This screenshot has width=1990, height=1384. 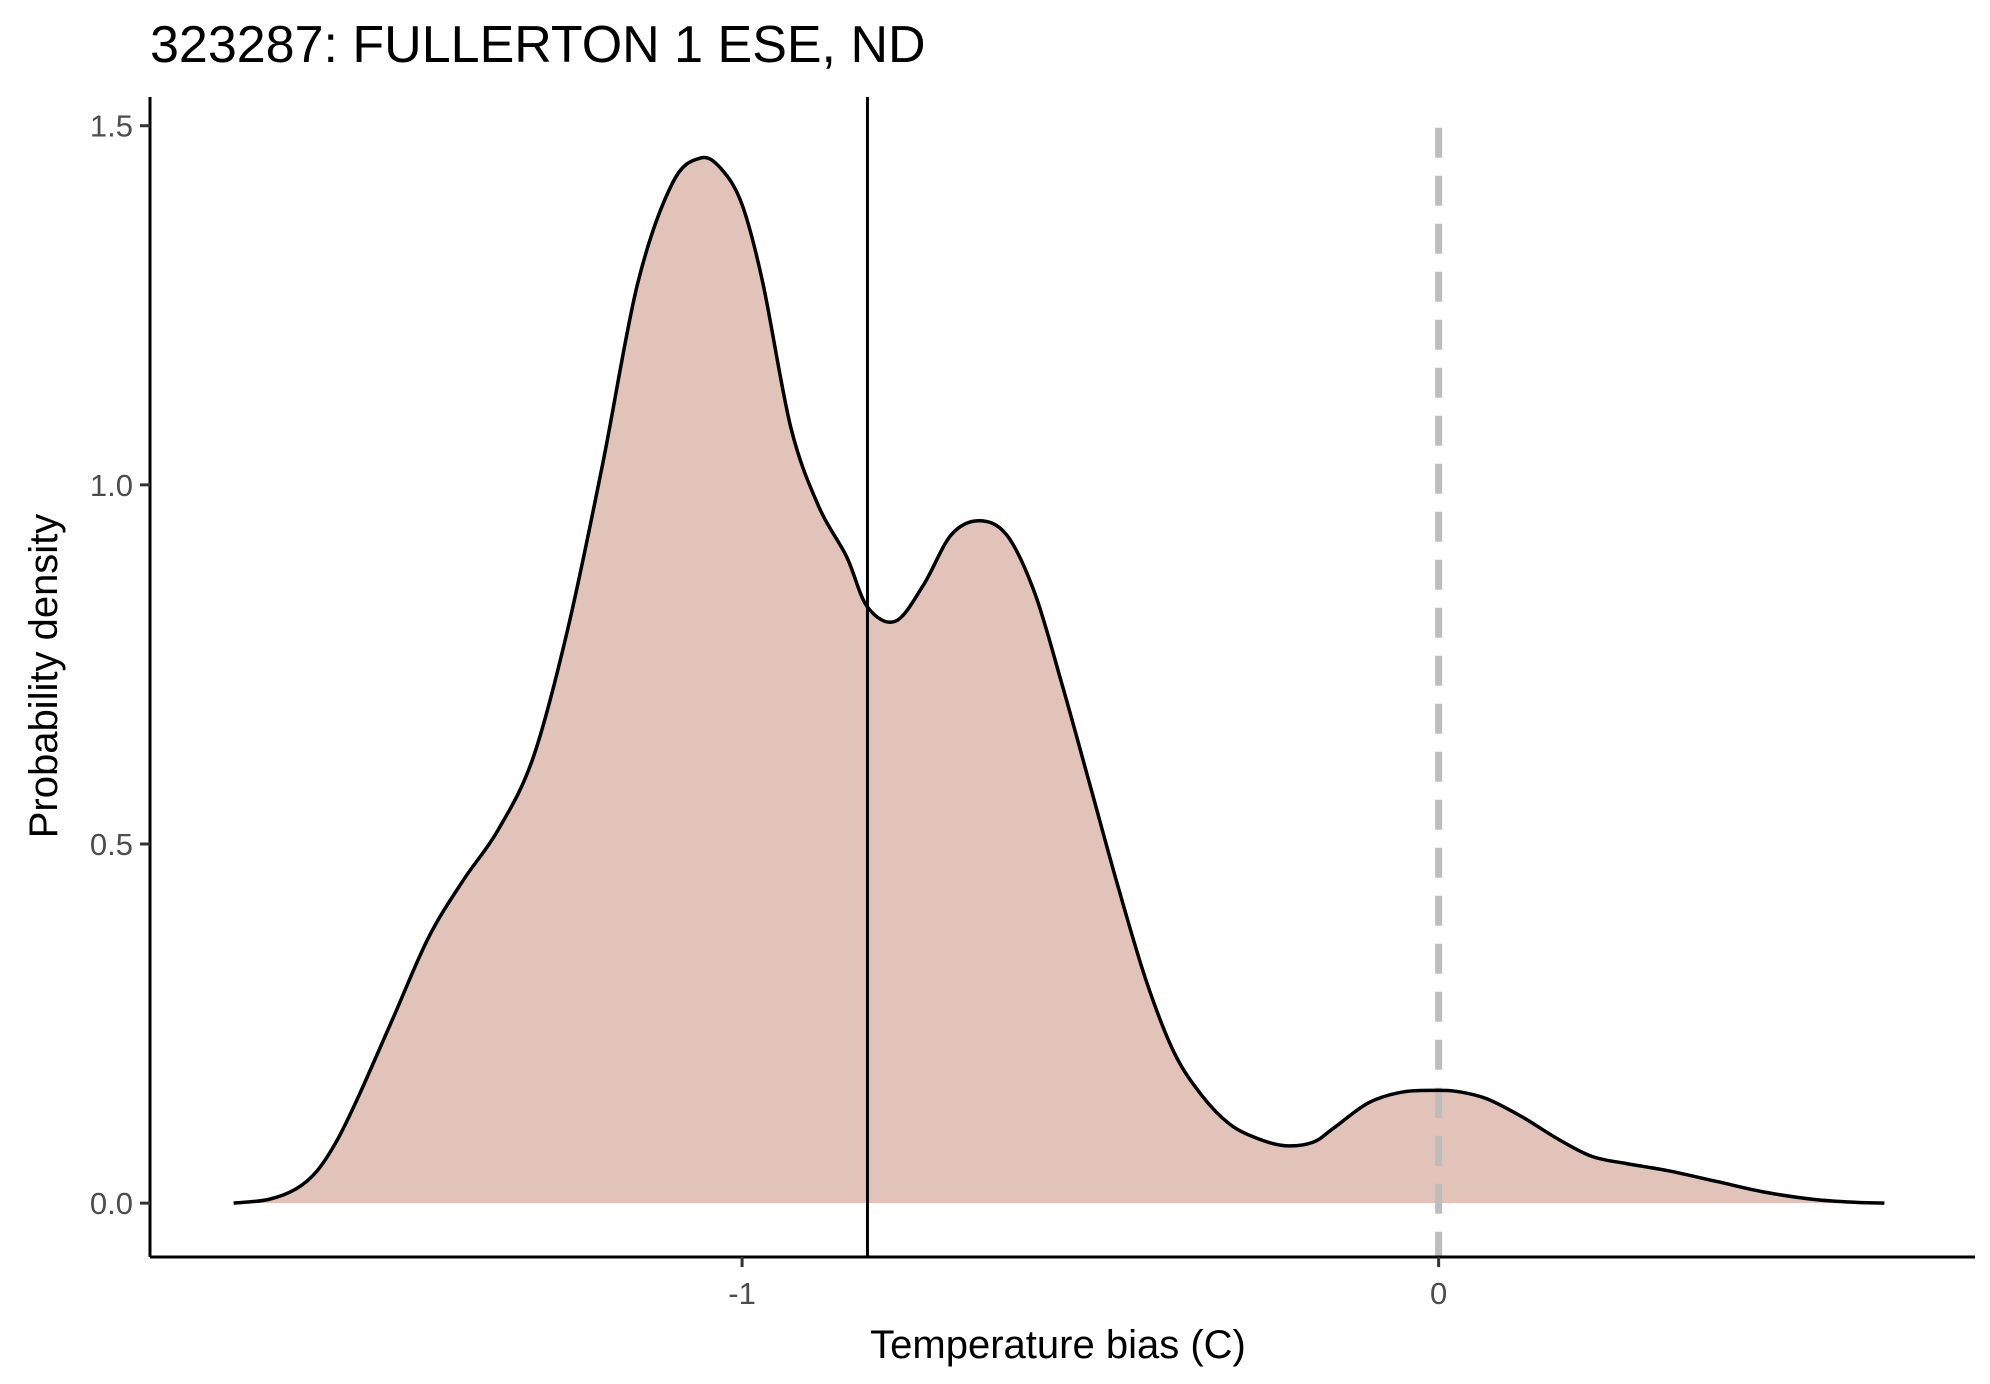 What do you see at coordinates (1058, 1345) in the screenshot?
I see `x-axis-title: Temperature bias (C)` at bounding box center [1058, 1345].